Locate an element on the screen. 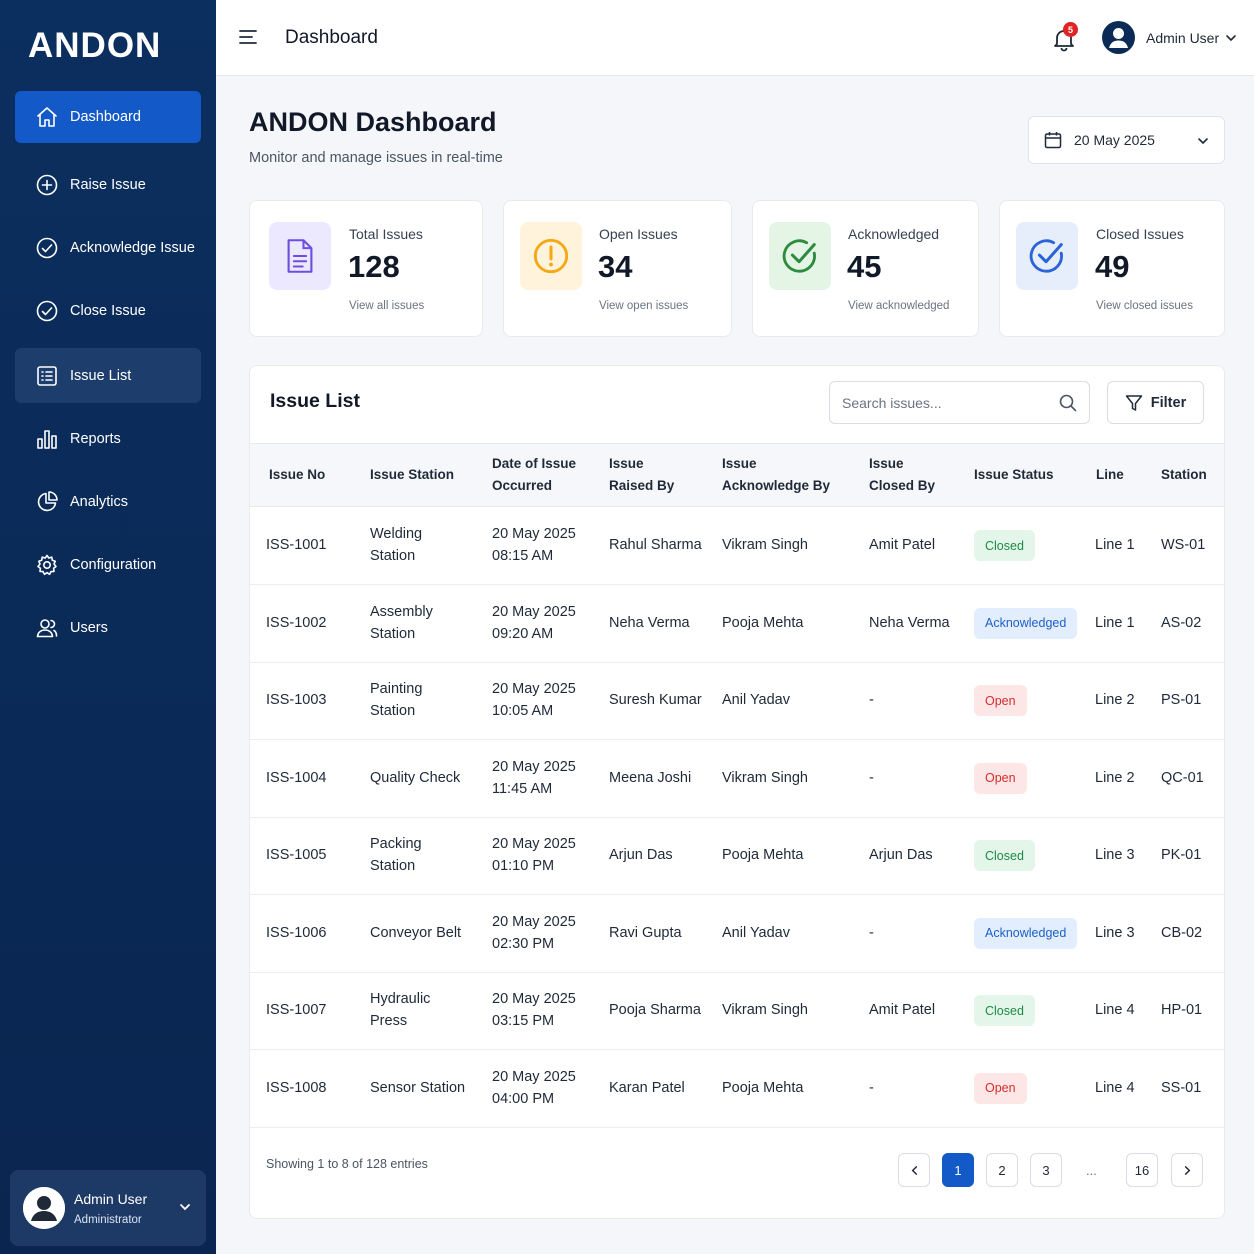 The image size is (1254, 1254). cell-issue-station: Conveyor Belt is located at coordinates (415, 933).